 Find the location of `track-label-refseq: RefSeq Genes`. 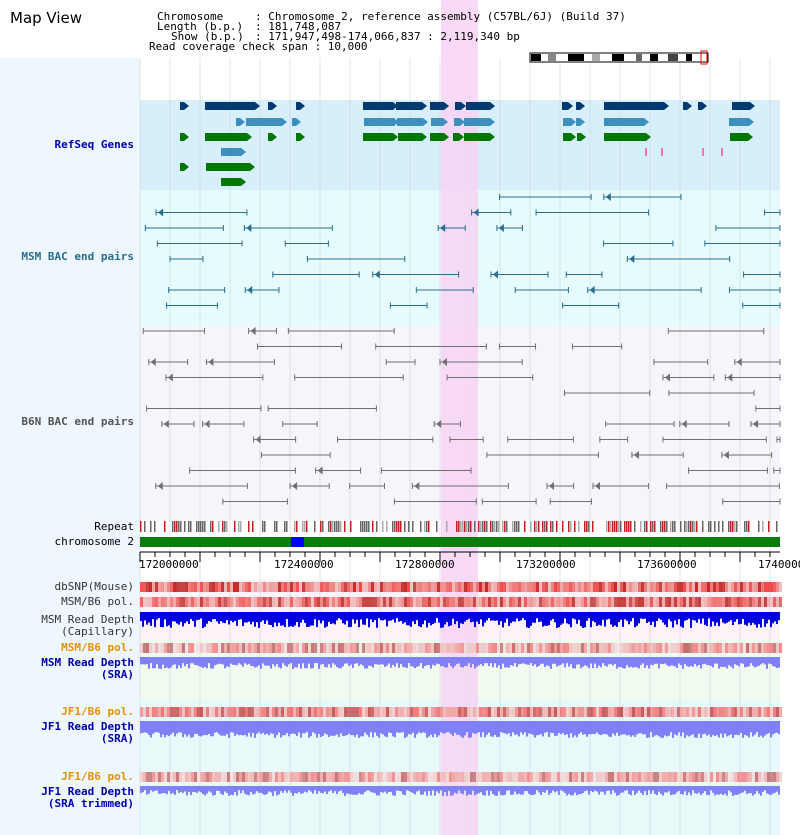

track-label-refseq: RefSeq Genes is located at coordinates (94, 144).